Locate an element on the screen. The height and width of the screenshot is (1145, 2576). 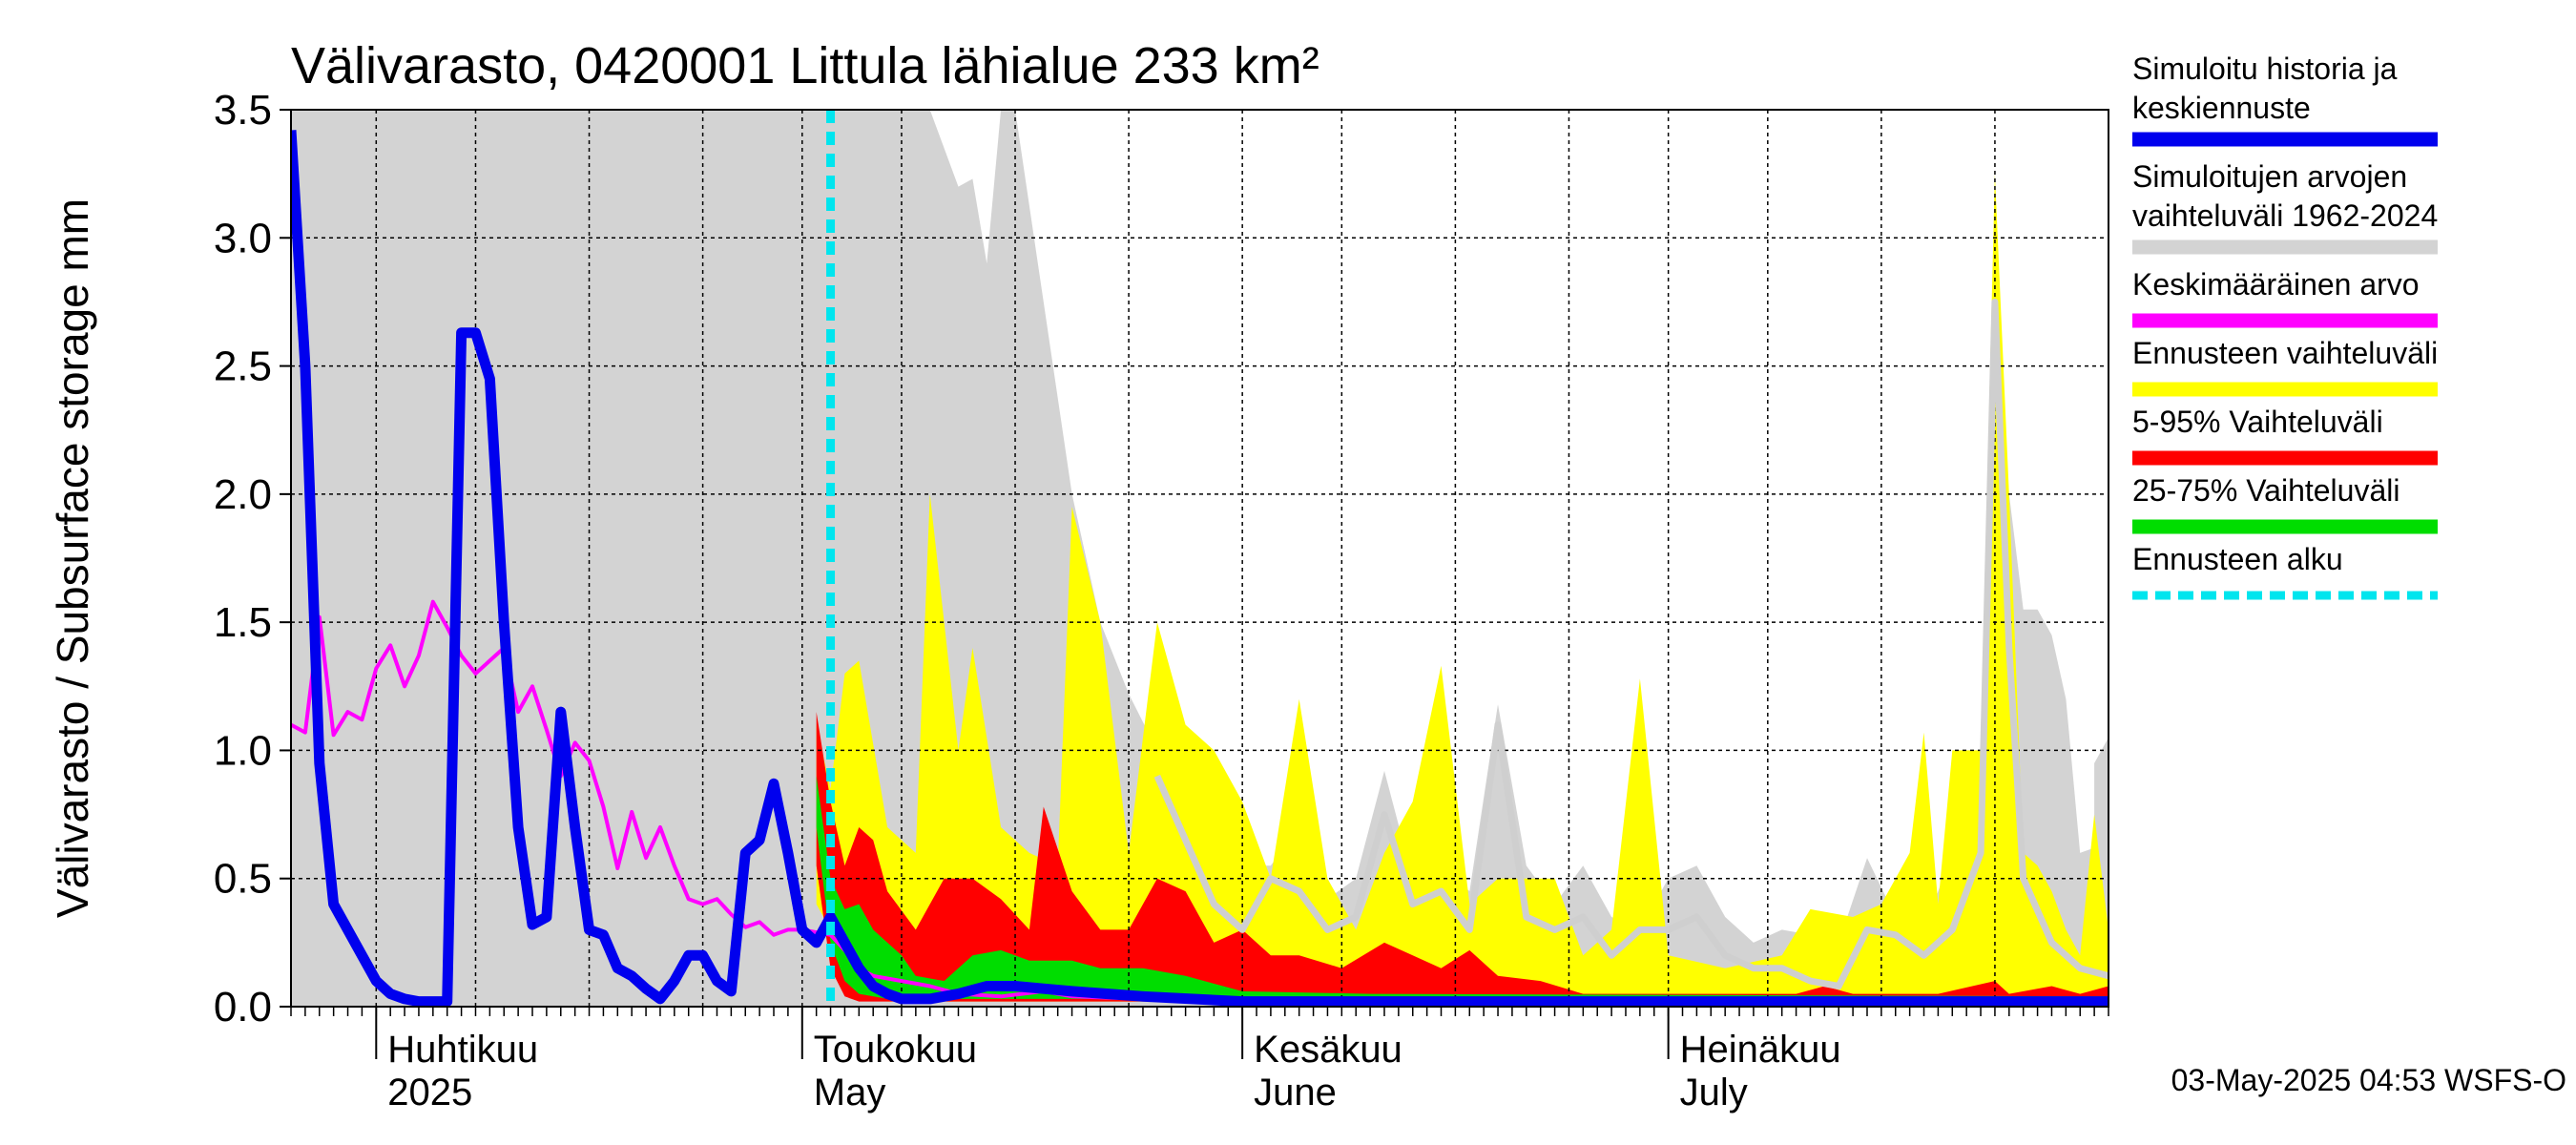
legend-label: Keskimääräinen arvo is located at coordinates (2276, 284).